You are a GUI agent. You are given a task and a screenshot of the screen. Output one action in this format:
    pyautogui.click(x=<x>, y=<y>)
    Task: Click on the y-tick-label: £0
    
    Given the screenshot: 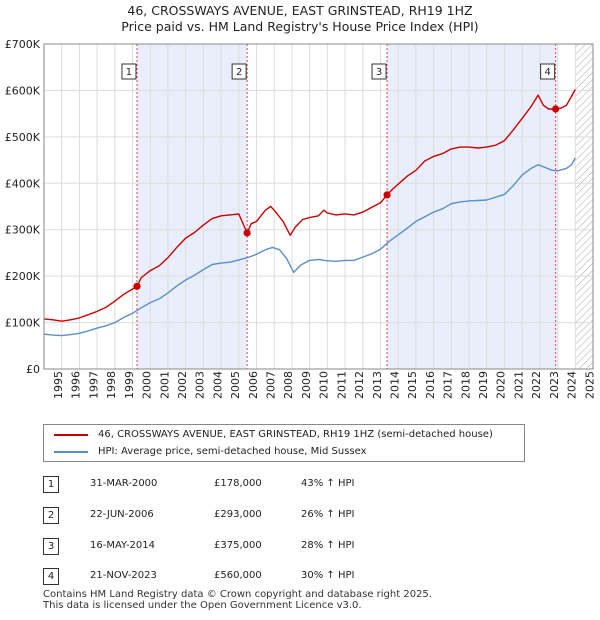 What is the action you would take?
    pyautogui.click(x=33, y=369)
    